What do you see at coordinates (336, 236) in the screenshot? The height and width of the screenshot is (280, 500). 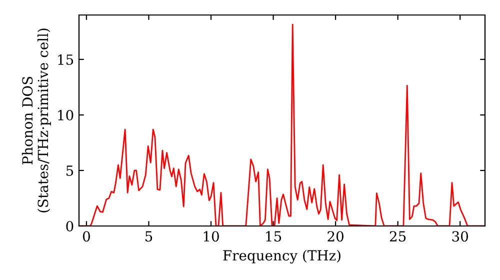 I see `x-tick-label: 20` at bounding box center [336, 236].